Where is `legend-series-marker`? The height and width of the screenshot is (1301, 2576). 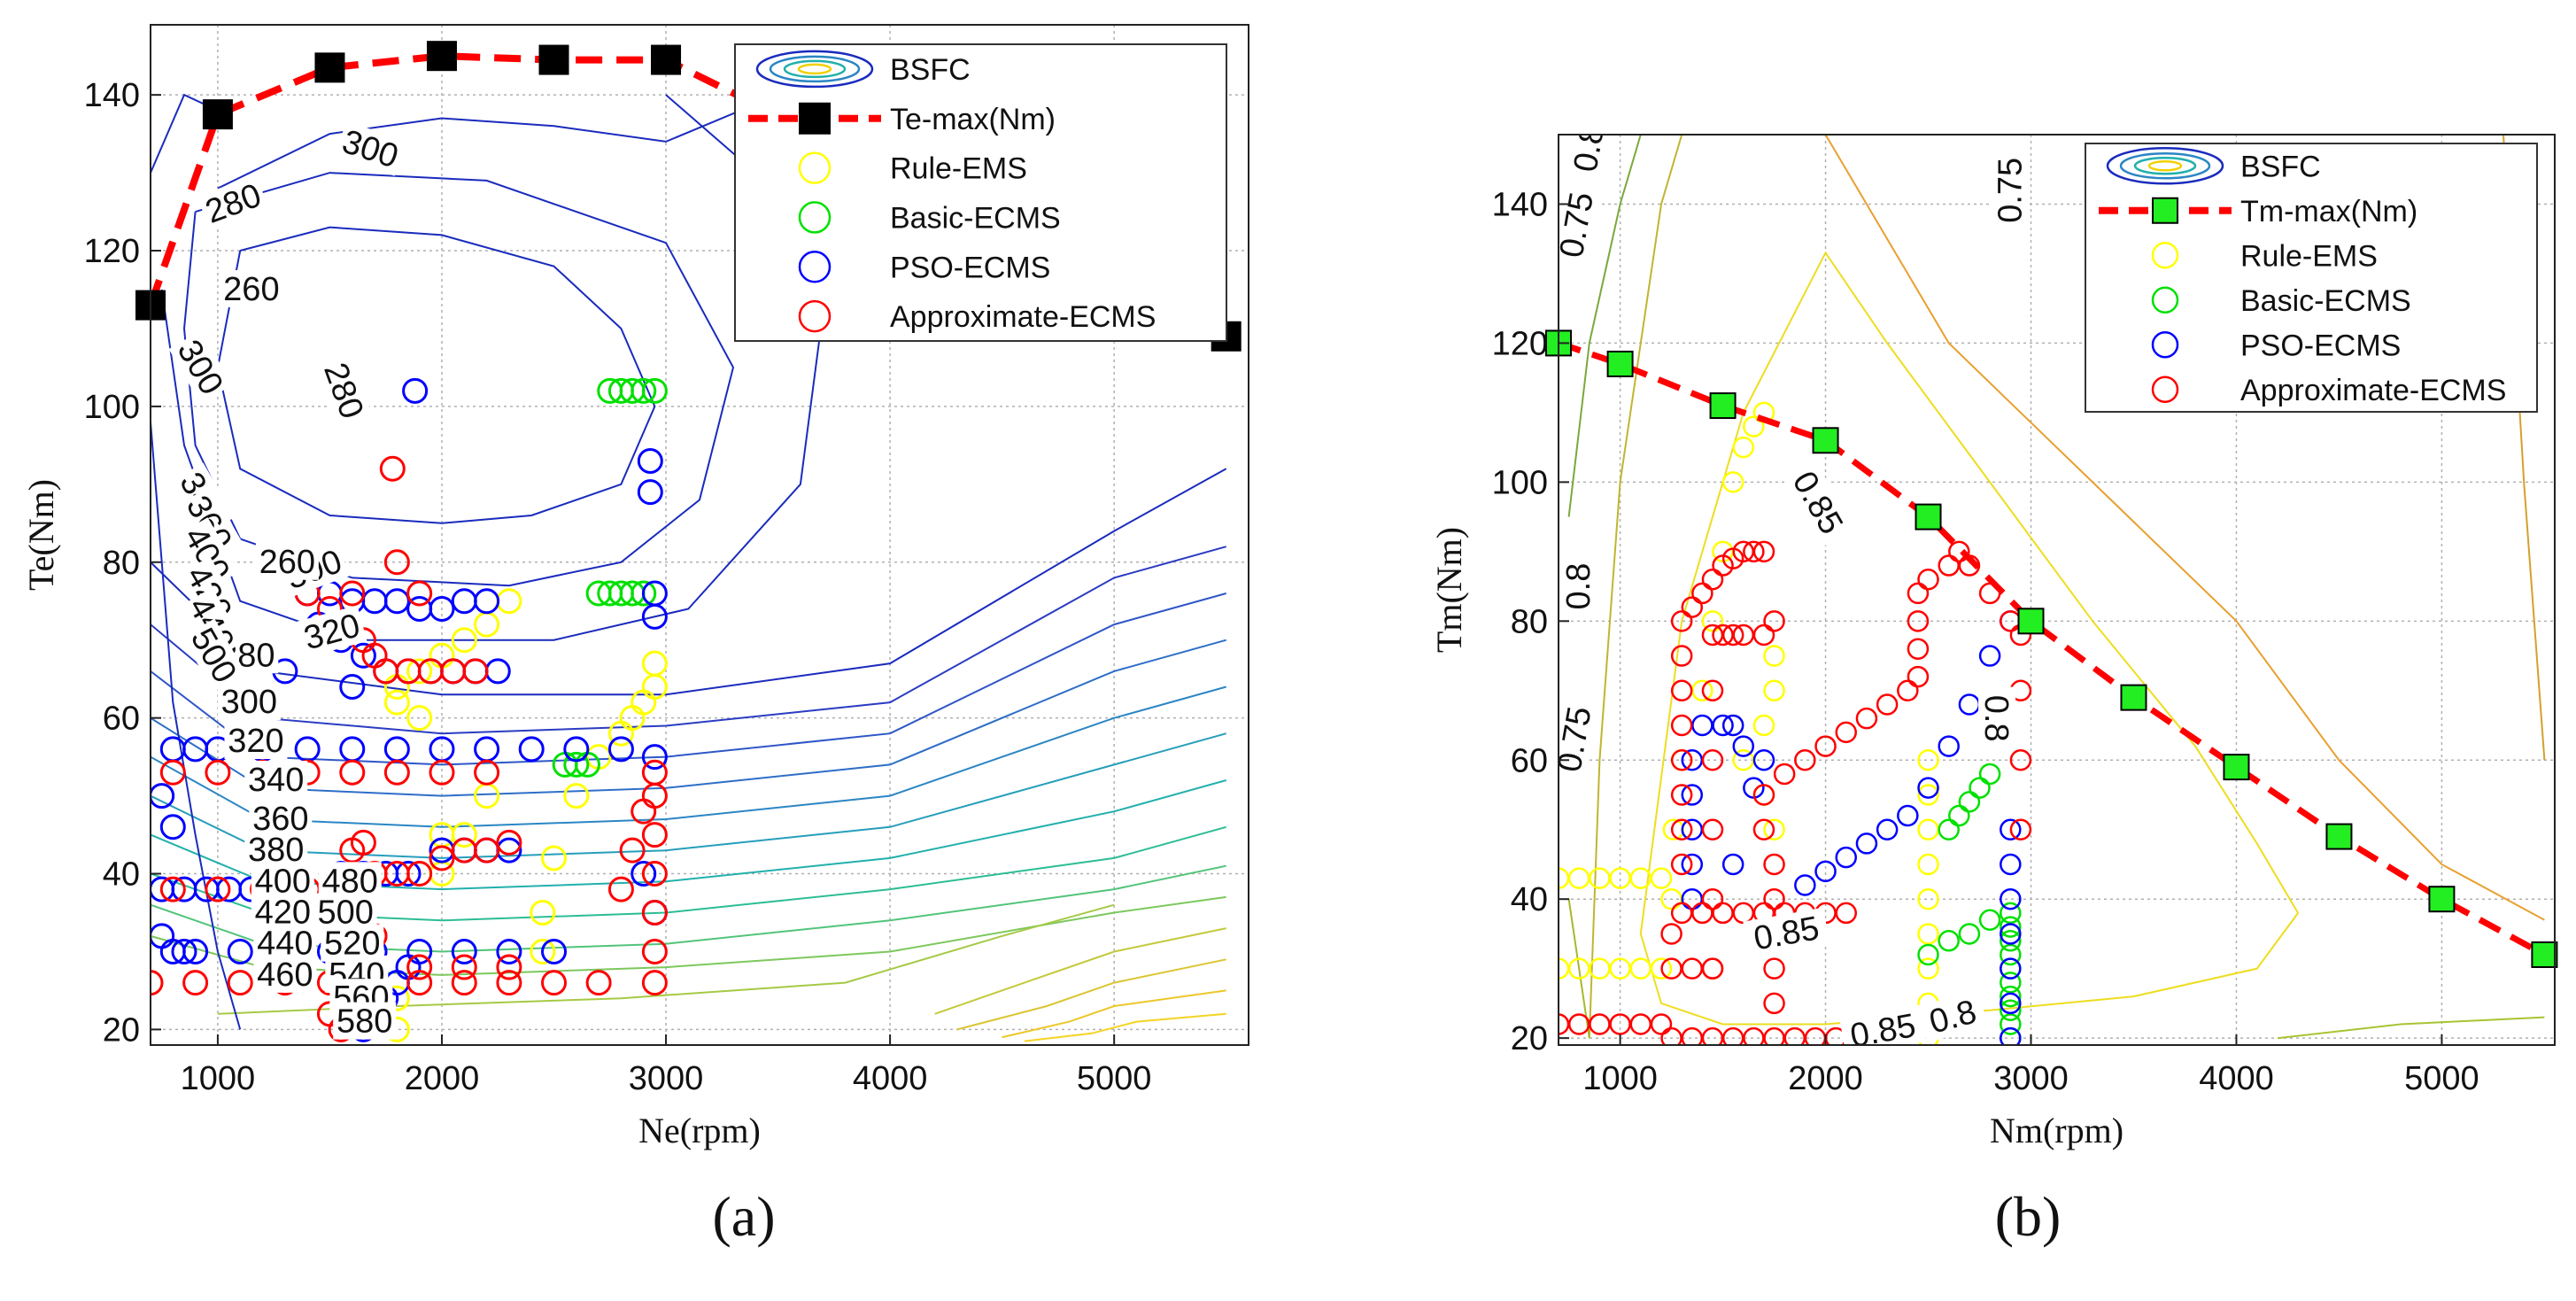
legend-series-marker is located at coordinates (815, 217).